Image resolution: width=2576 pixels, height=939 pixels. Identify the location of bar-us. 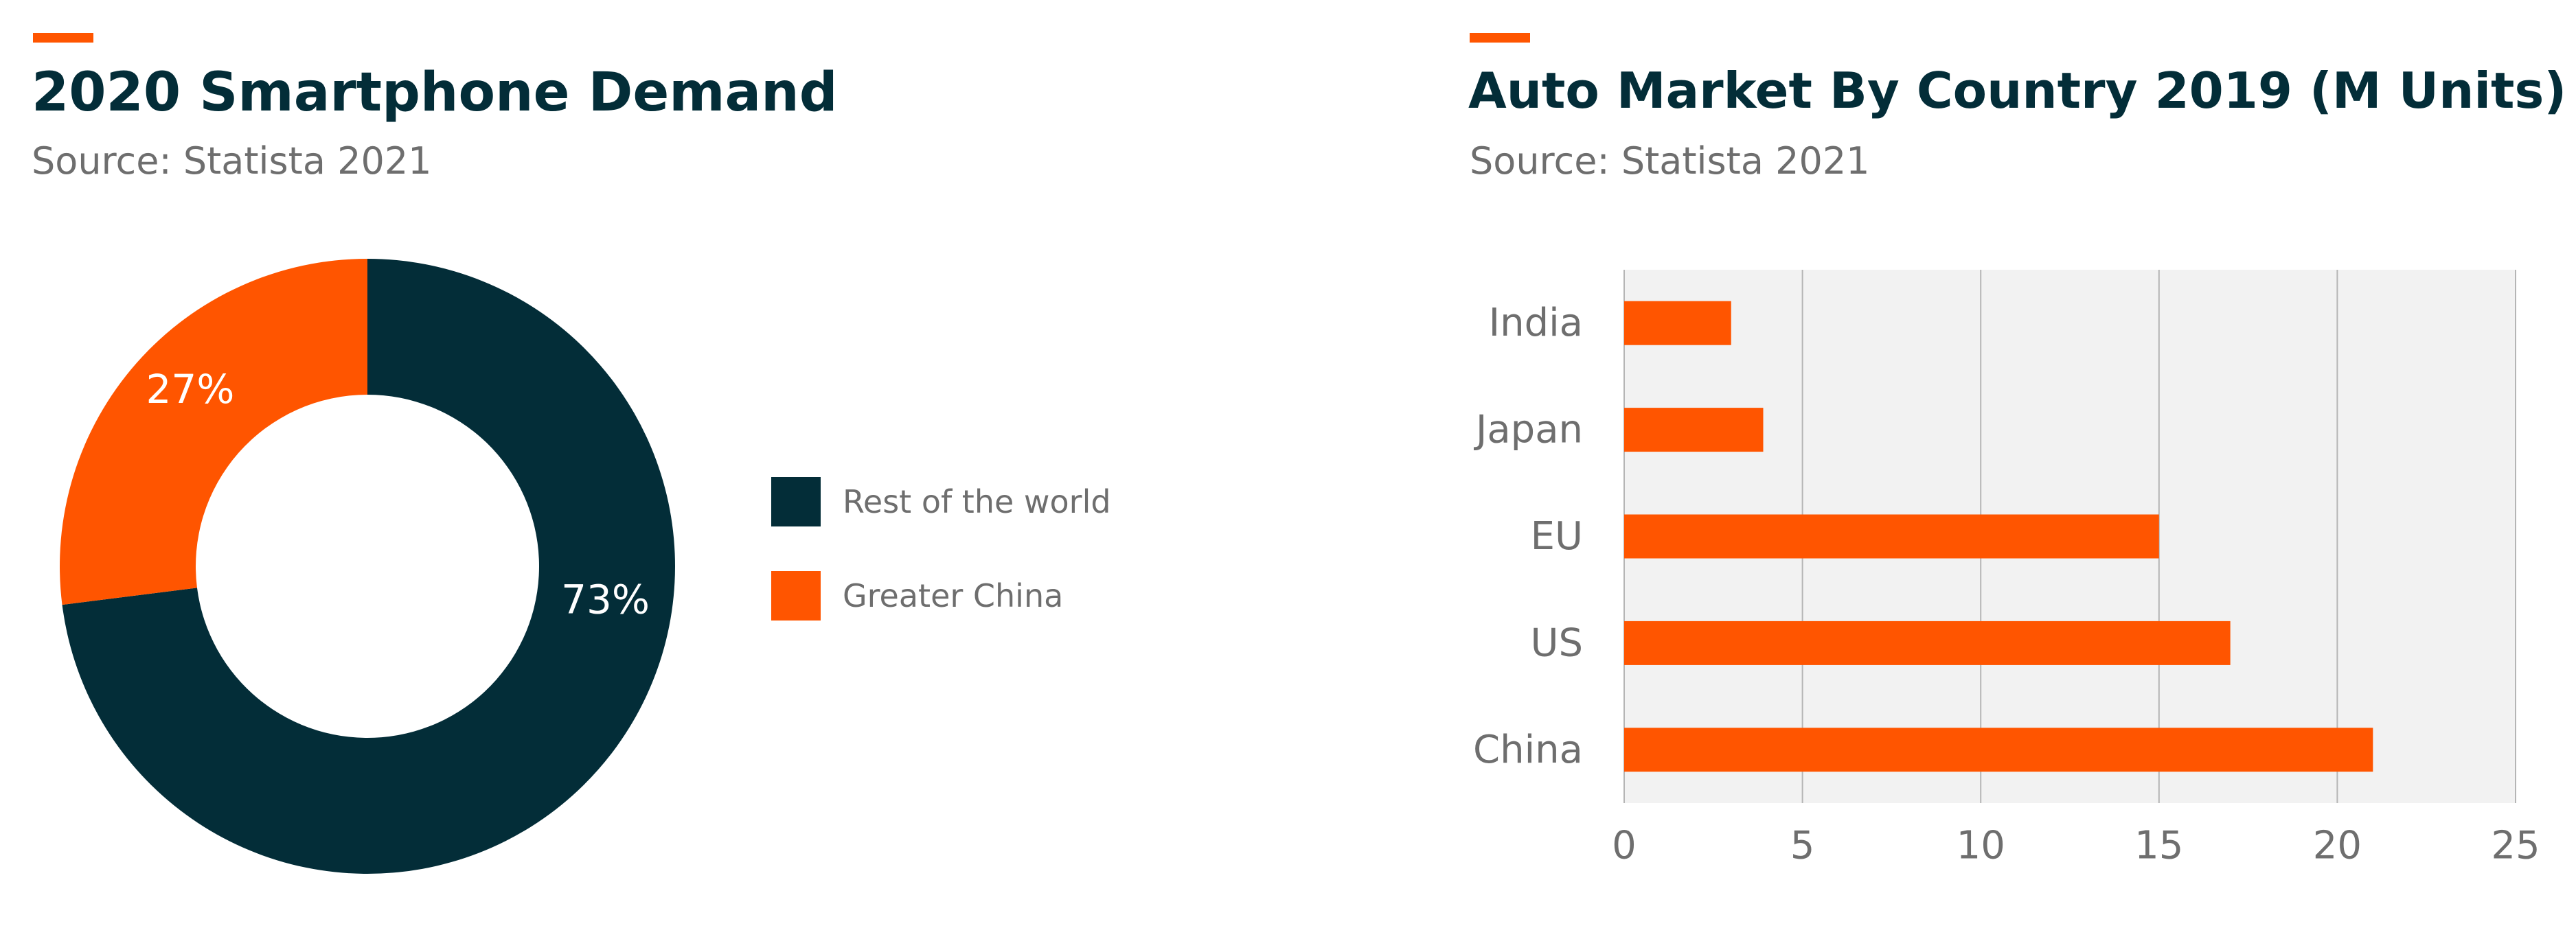
(1927, 643).